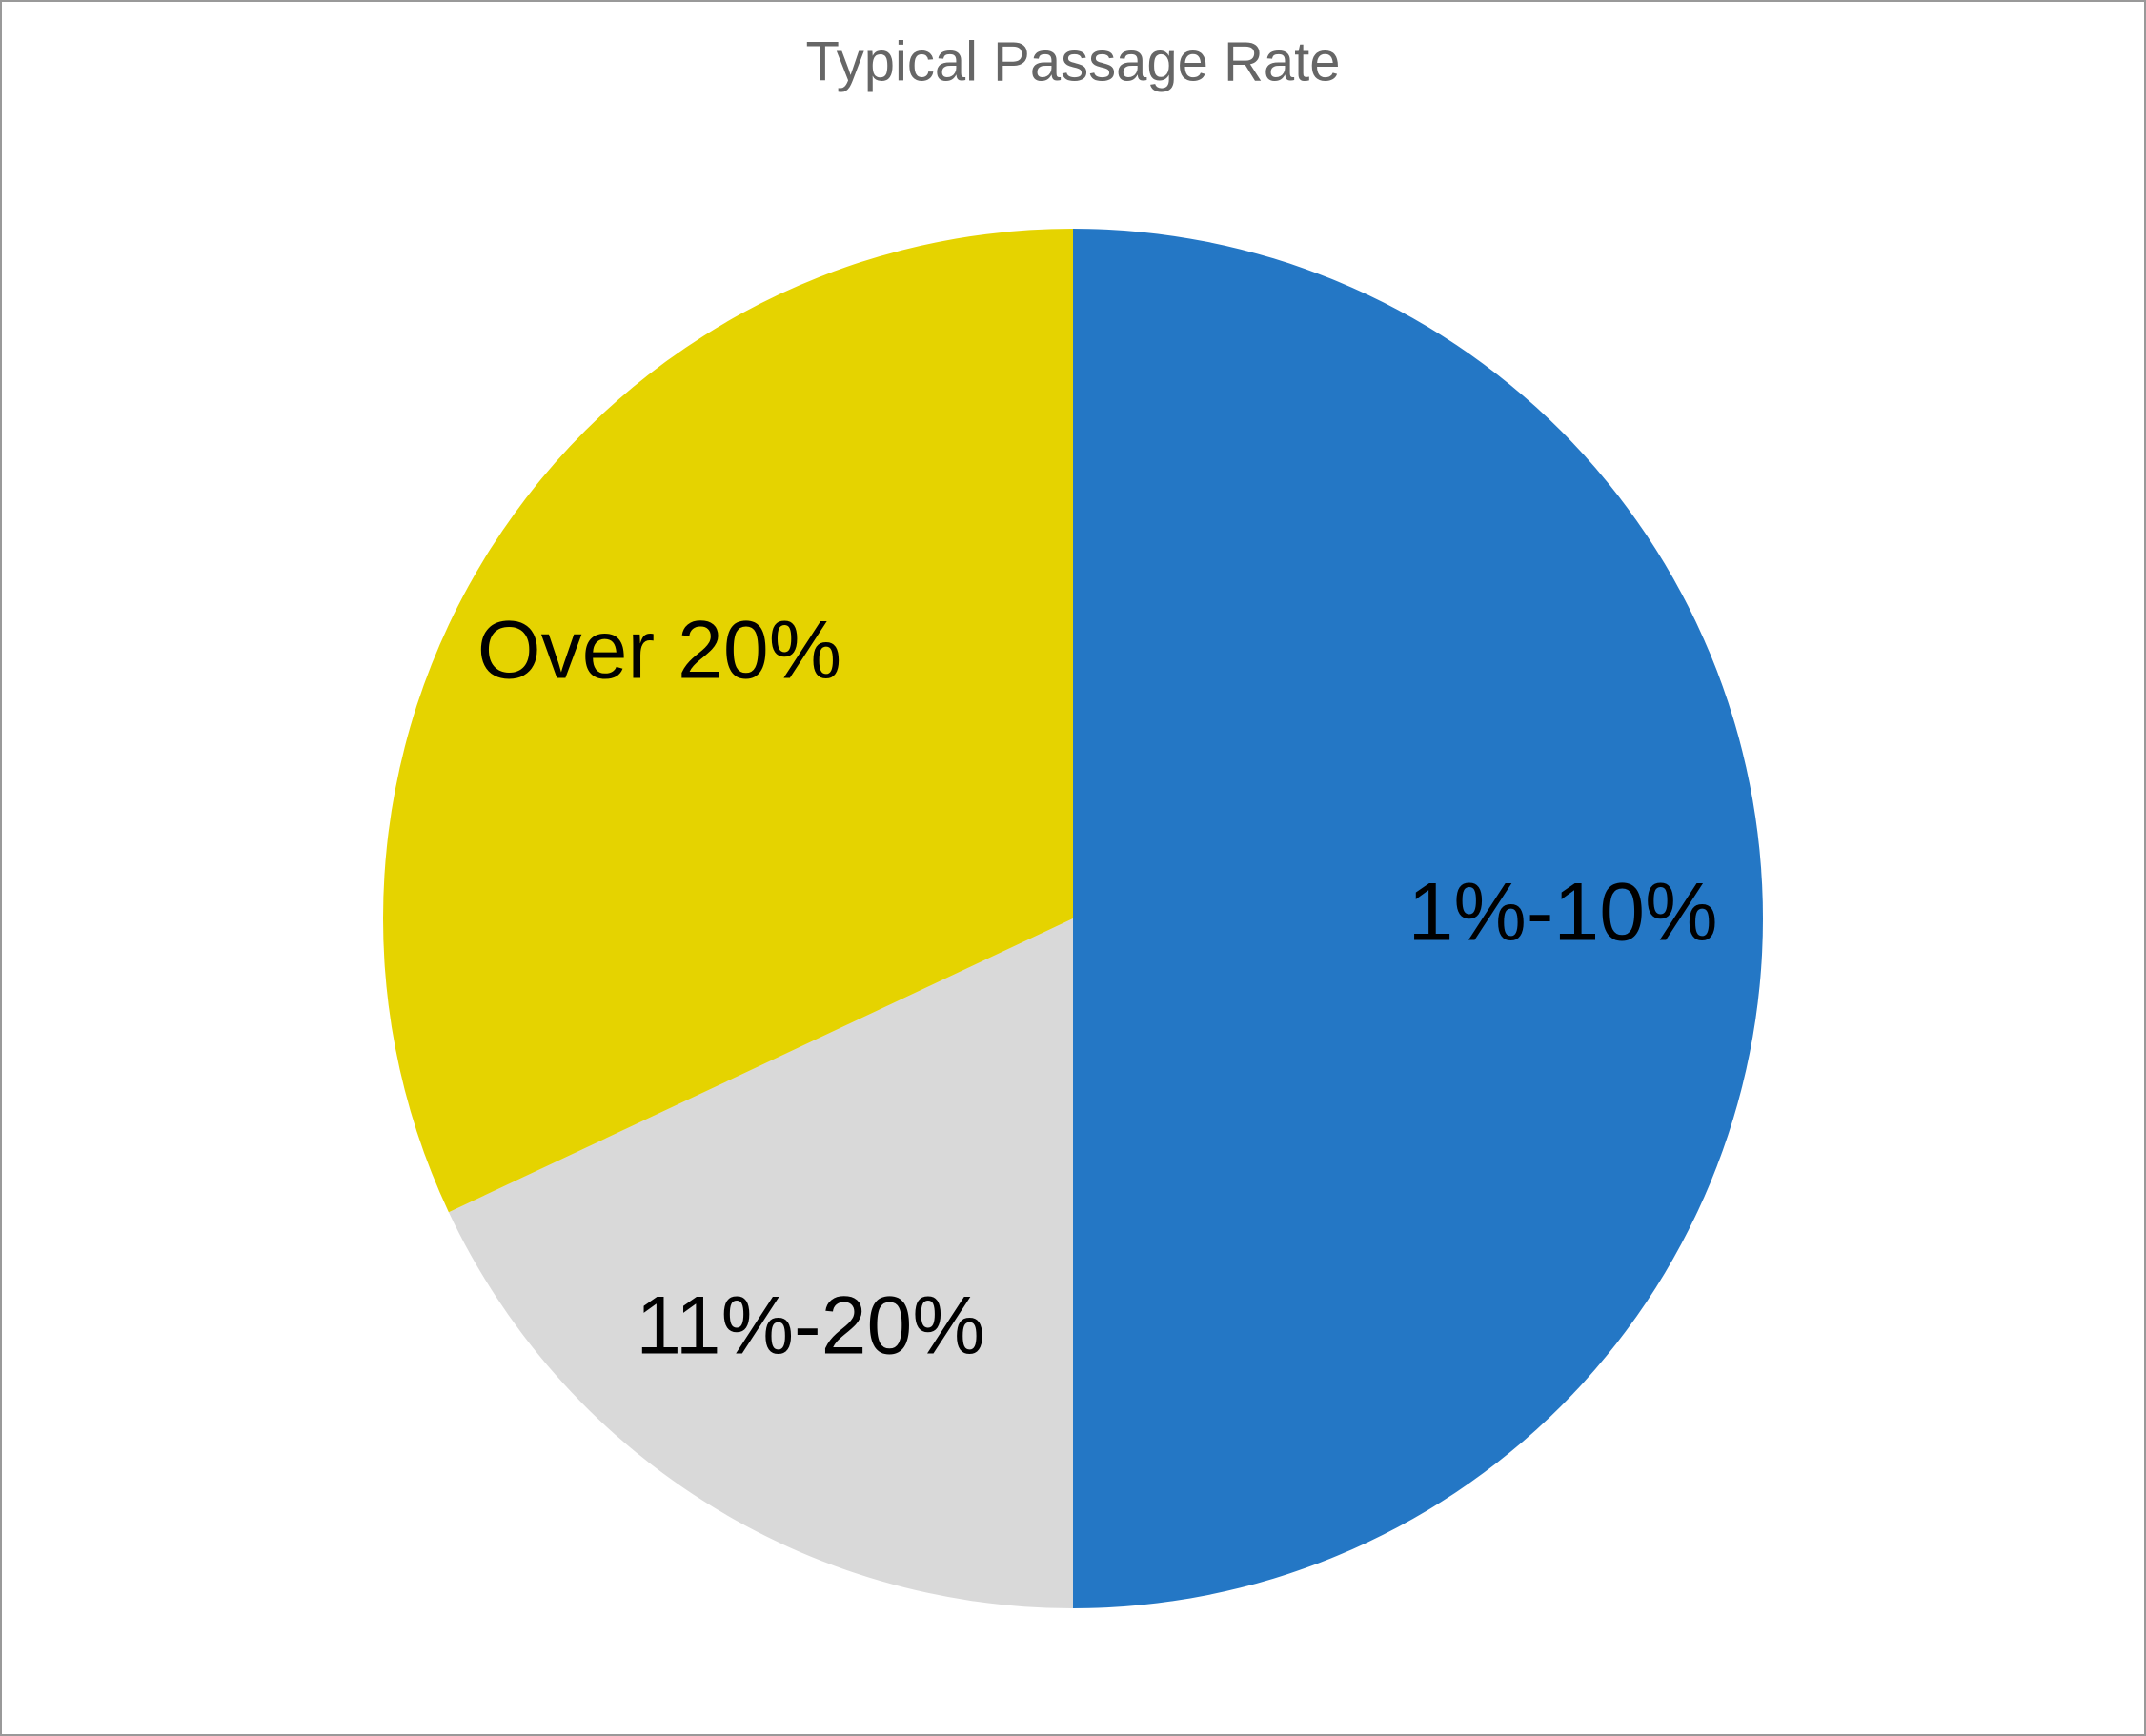 The height and width of the screenshot is (1736, 2146). What do you see at coordinates (761, 1263) in the screenshot?
I see `pie-slice` at bounding box center [761, 1263].